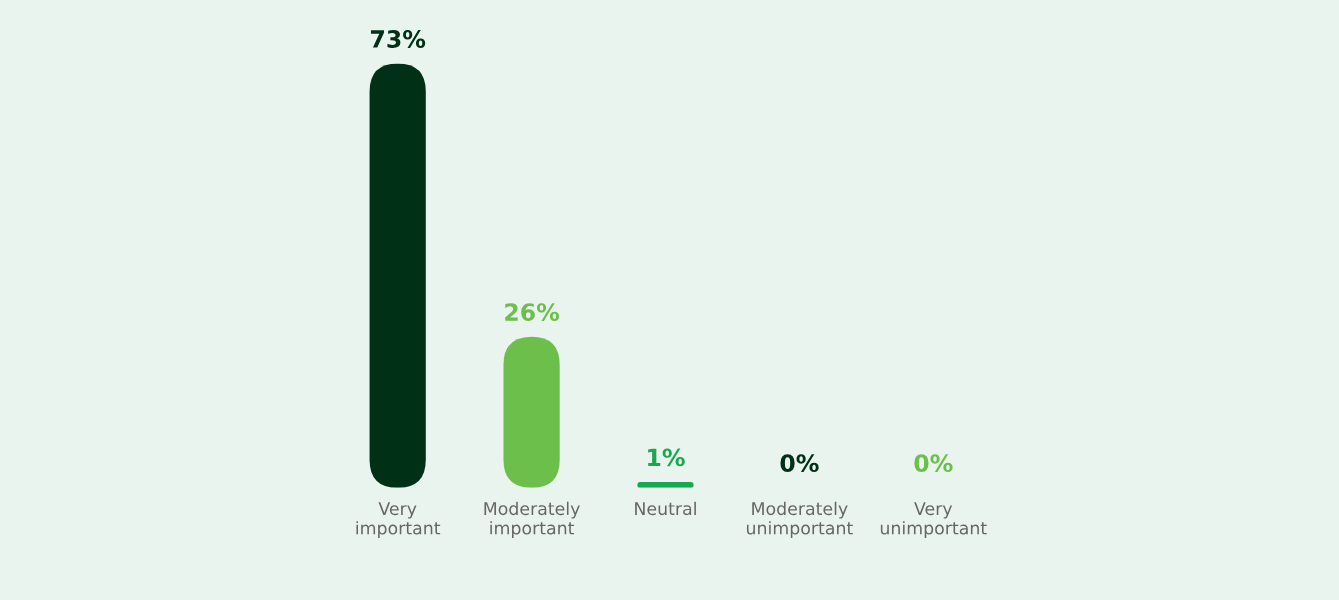 This screenshot has width=1339, height=600. Describe the element at coordinates (398, 520) in the screenshot. I see `x-tick-label: Very important` at that location.